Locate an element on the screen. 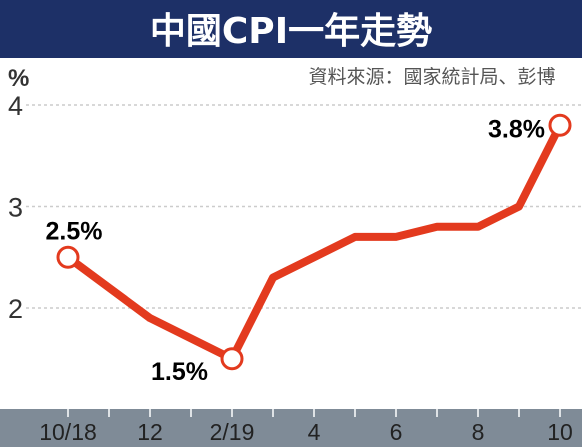  chart-title: 中國CPI一年走勢 is located at coordinates (291, 31).